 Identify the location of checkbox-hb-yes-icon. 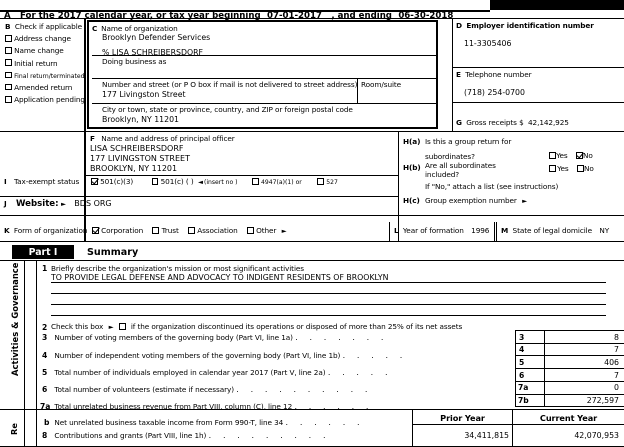
(552, 168).